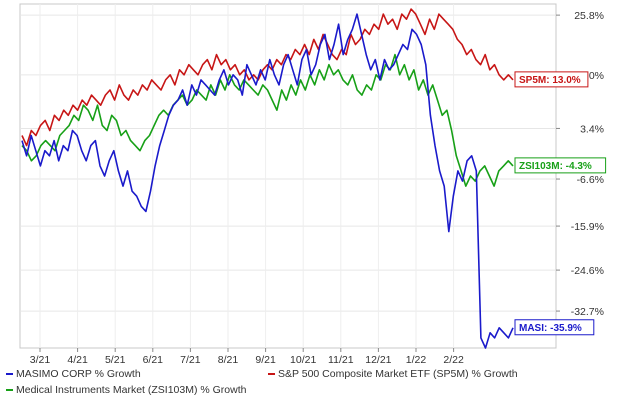  I want to click on y-tick-label: -6.6%, so click(590, 180).